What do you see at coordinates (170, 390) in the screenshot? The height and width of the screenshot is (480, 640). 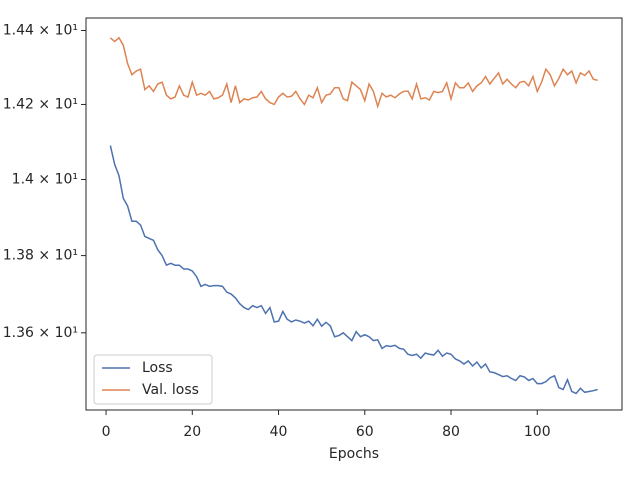 I see `legend-label: Val. loss` at bounding box center [170, 390].